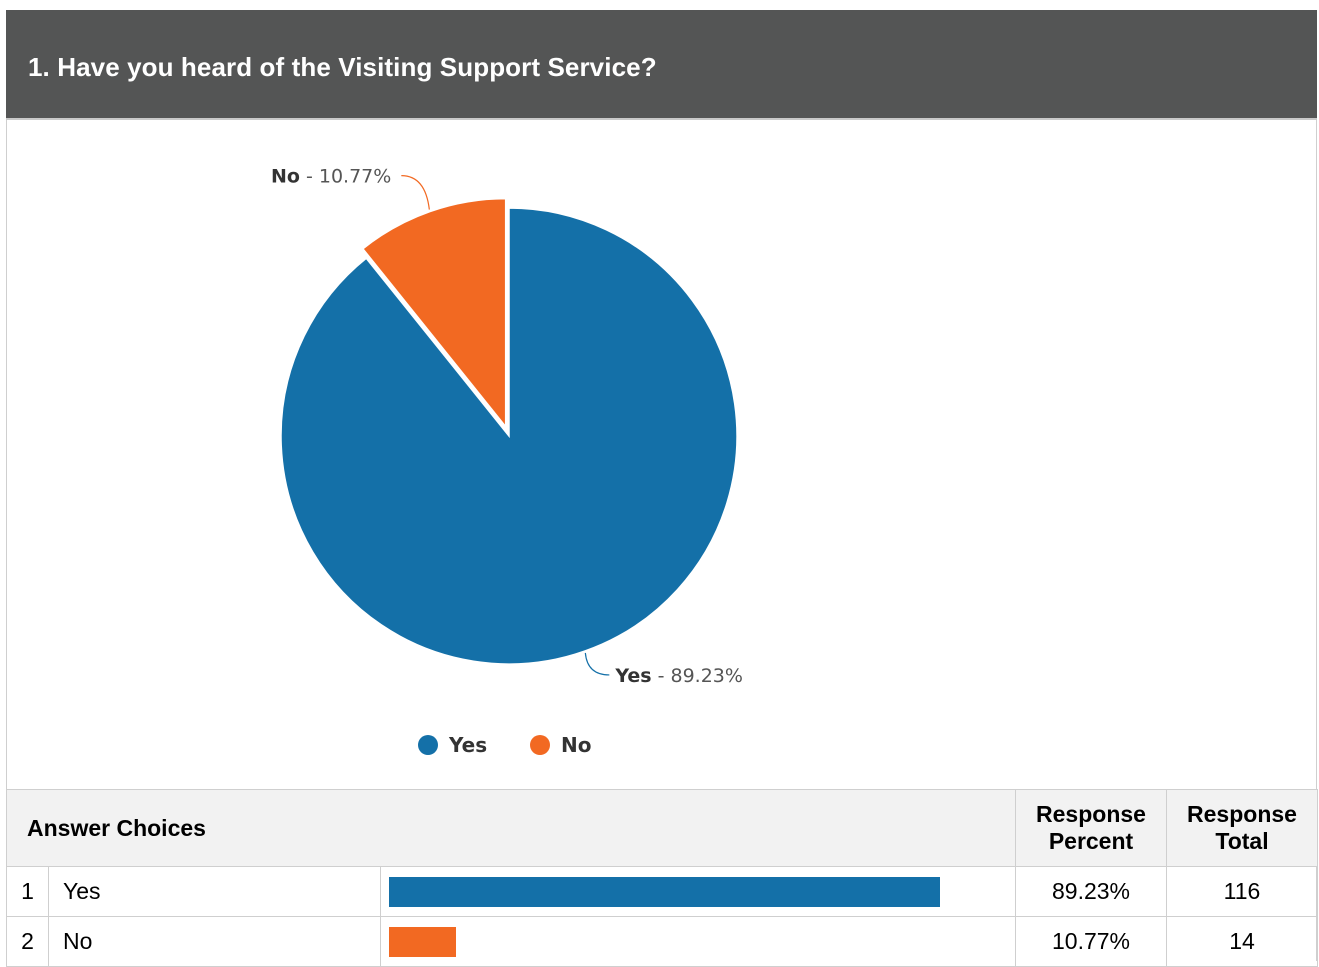 This screenshot has height=967, width=1319. What do you see at coordinates (511, 828) in the screenshot?
I see `header-answer-choices: Answer Choices` at bounding box center [511, 828].